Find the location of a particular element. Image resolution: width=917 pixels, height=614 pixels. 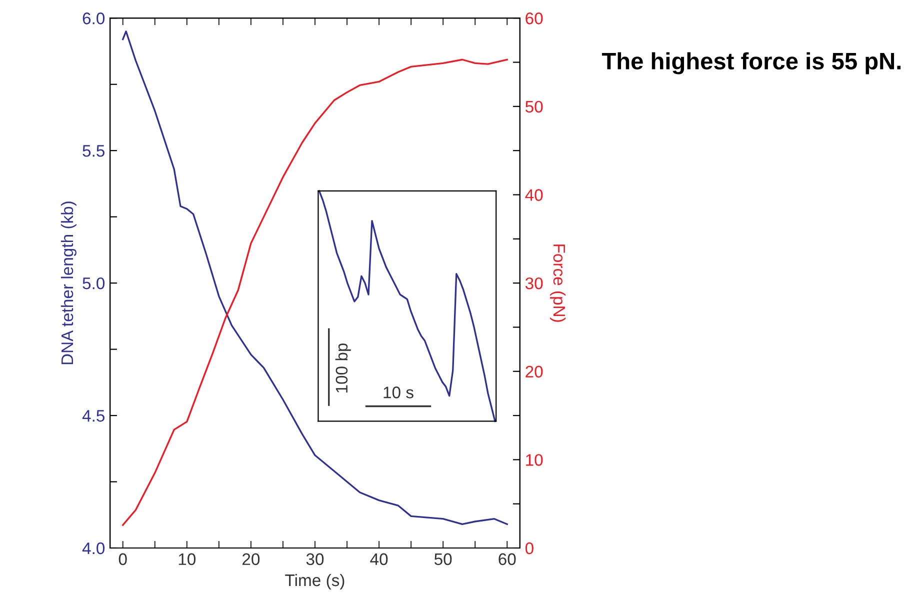

y2-tick-label: 60 is located at coordinates (534, 18).